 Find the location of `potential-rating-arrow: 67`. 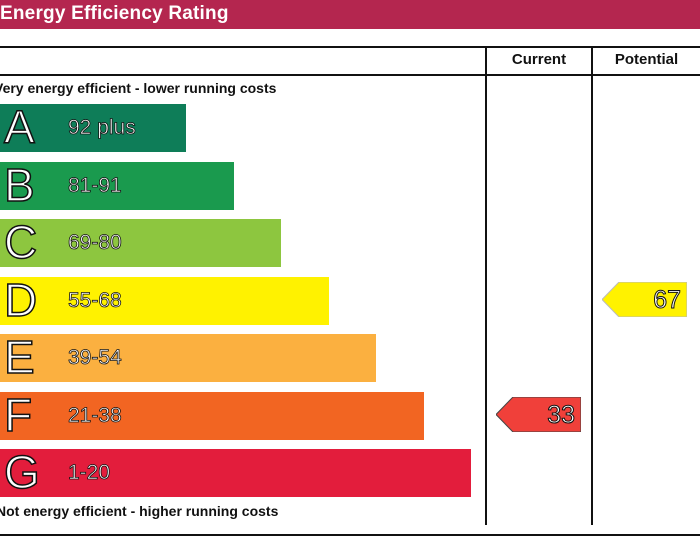

potential-rating-arrow: 67 is located at coordinates (644, 299).